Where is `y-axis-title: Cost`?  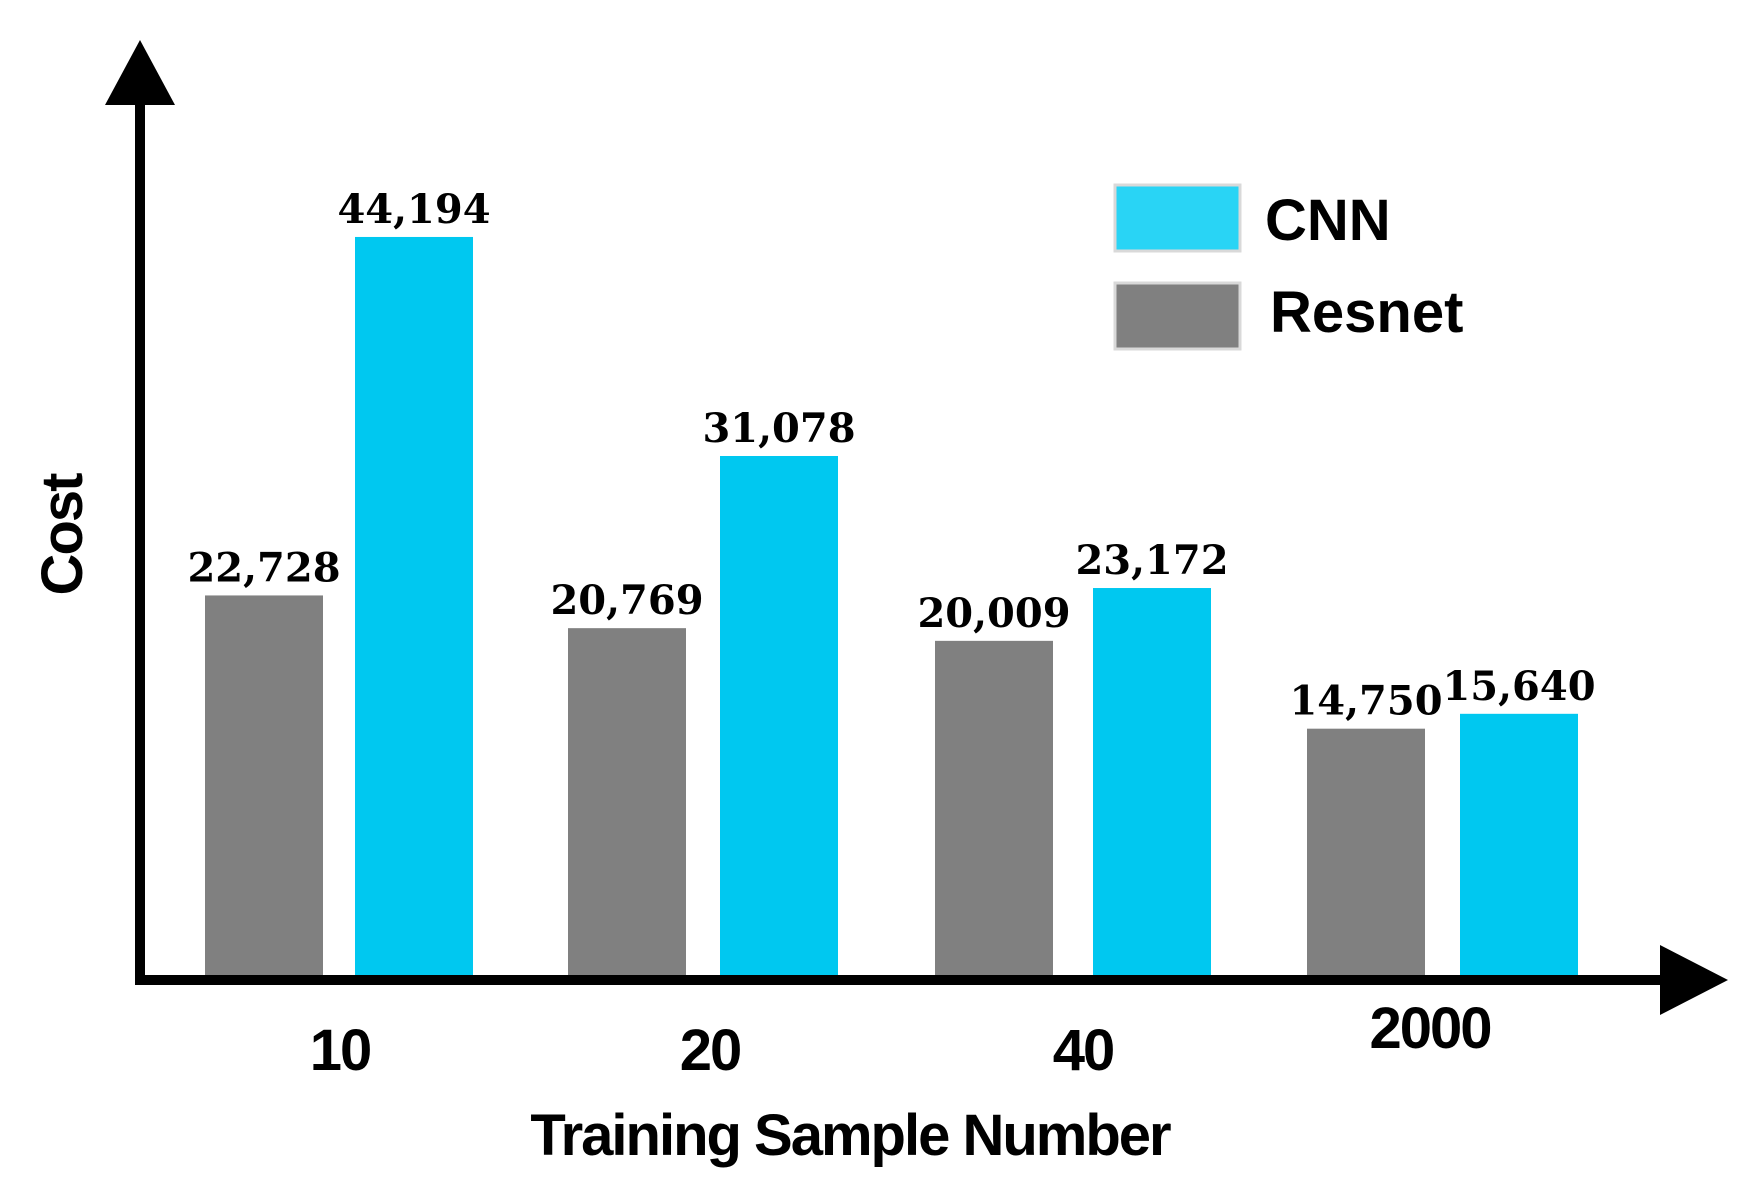
y-axis-title: Cost is located at coordinates (62, 534).